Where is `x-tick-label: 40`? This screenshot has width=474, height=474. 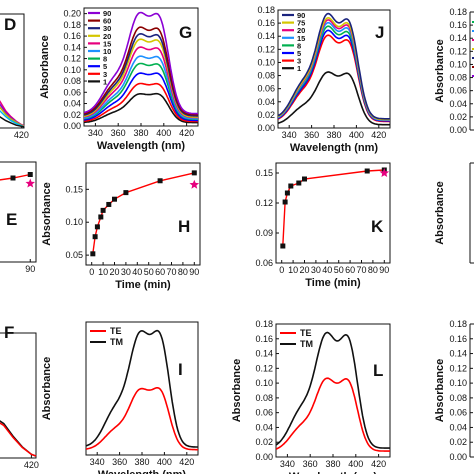
x-tick-label: 40 is located at coordinates (137, 272).